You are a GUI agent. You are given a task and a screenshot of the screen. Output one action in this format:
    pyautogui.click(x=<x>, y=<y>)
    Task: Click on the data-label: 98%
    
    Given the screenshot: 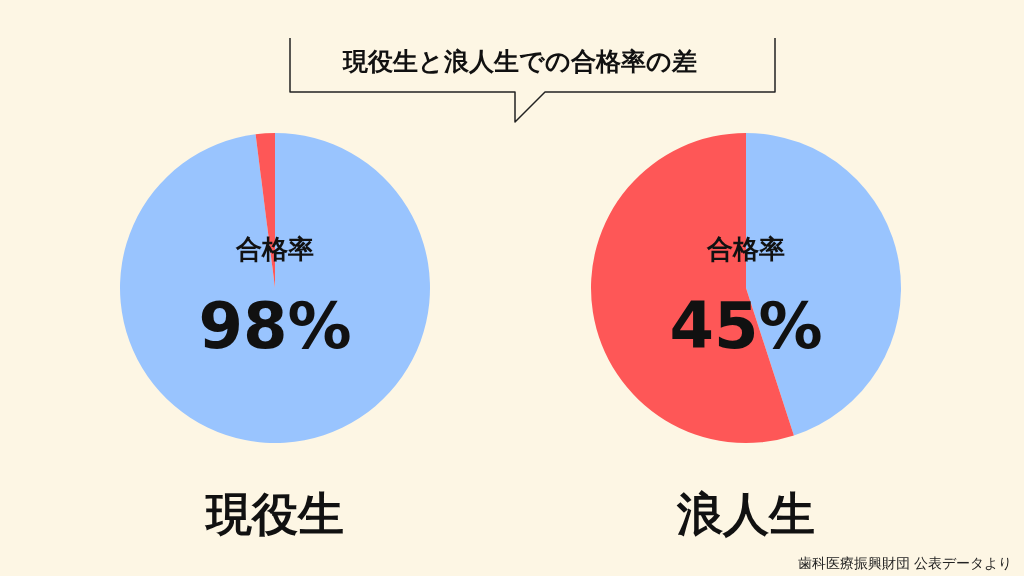 What is the action you would take?
    pyautogui.click(x=275, y=326)
    